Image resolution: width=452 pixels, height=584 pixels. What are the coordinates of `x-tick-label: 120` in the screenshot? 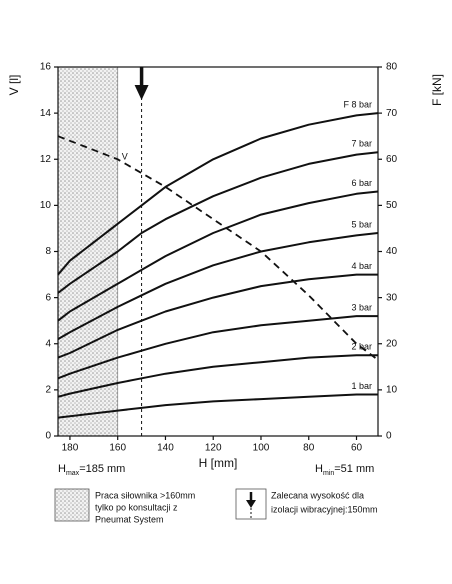 It's located at (213, 448).